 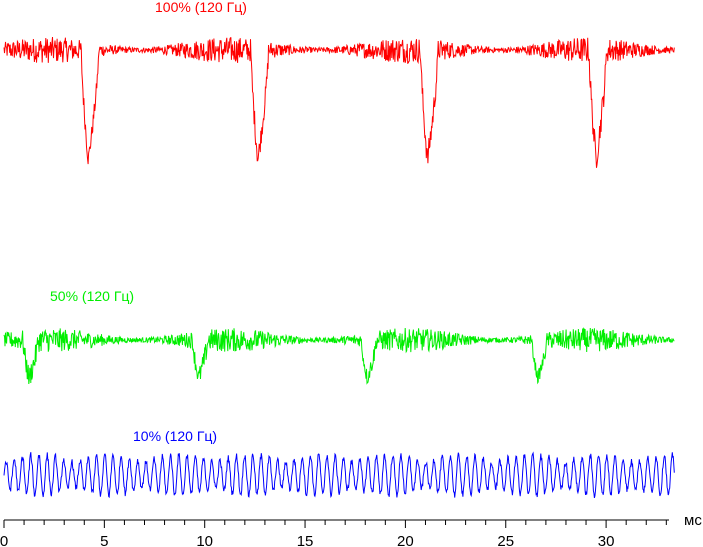 What do you see at coordinates (204, 540) in the screenshot?
I see `x-tick-label: 10` at bounding box center [204, 540].